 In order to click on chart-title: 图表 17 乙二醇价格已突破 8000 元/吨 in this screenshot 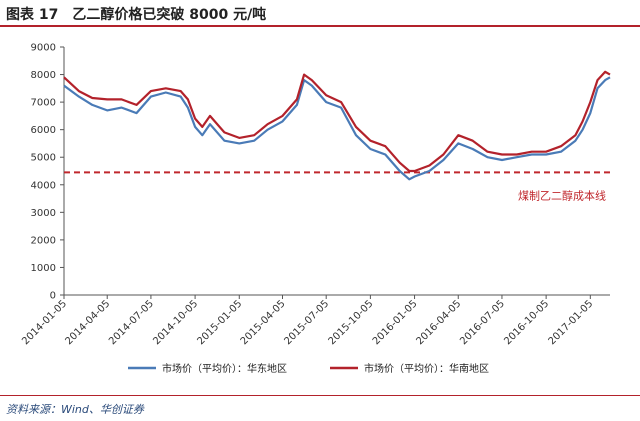, I will do `click(136, 15)`.